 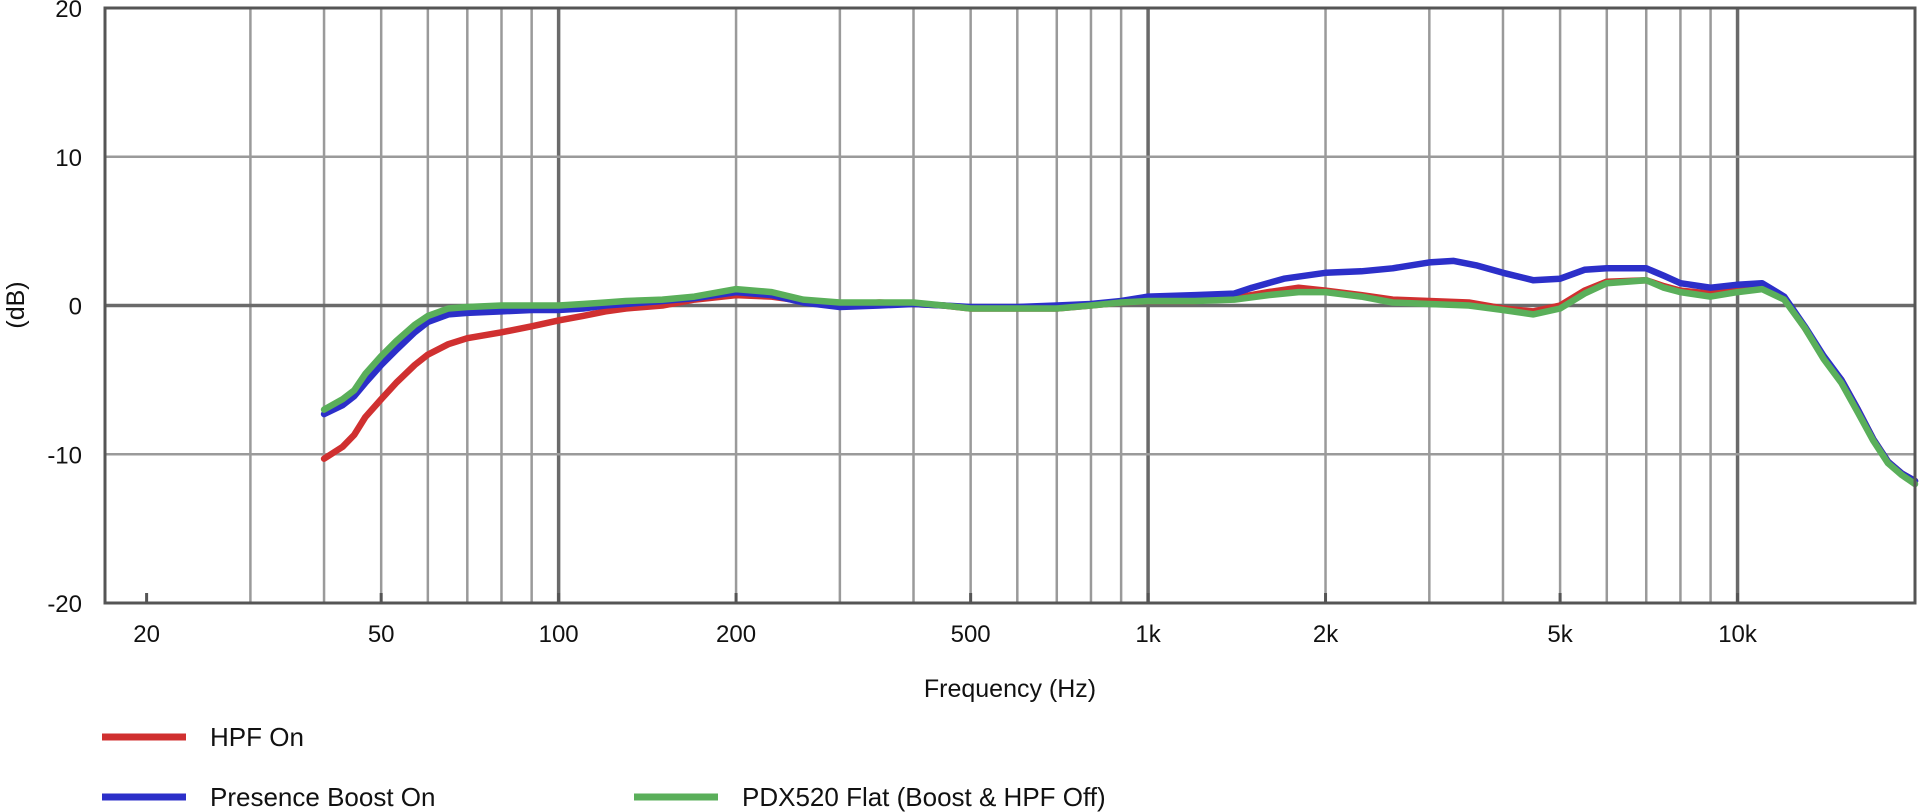 I want to click on x-tick-label: 200, so click(x=736, y=634).